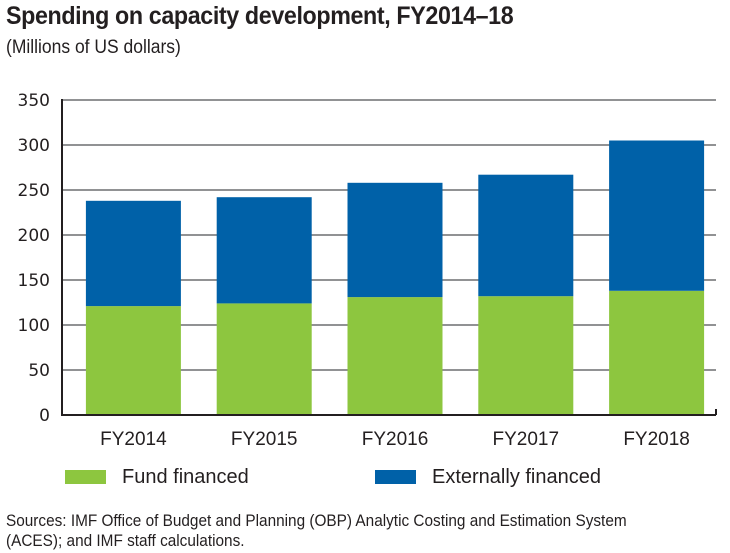  I want to click on x-tick-label: FY2016, so click(395, 439).